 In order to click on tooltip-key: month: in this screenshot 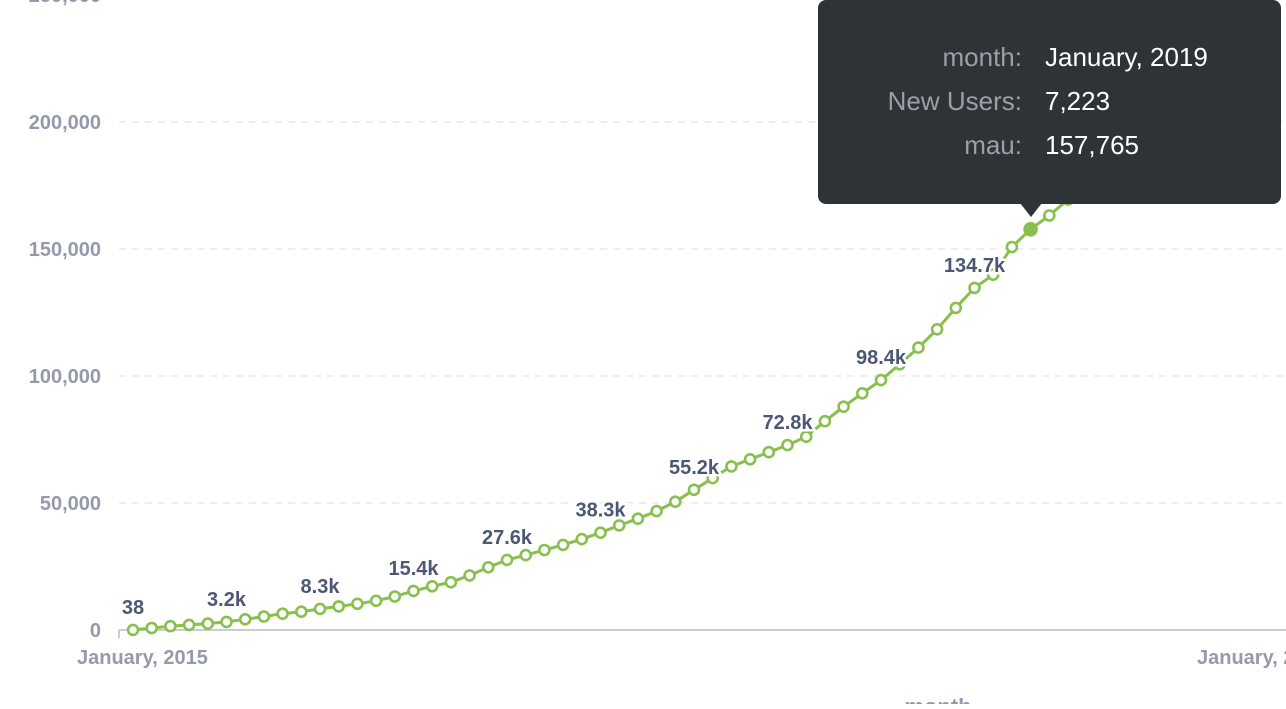, I will do `click(982, 57)`.